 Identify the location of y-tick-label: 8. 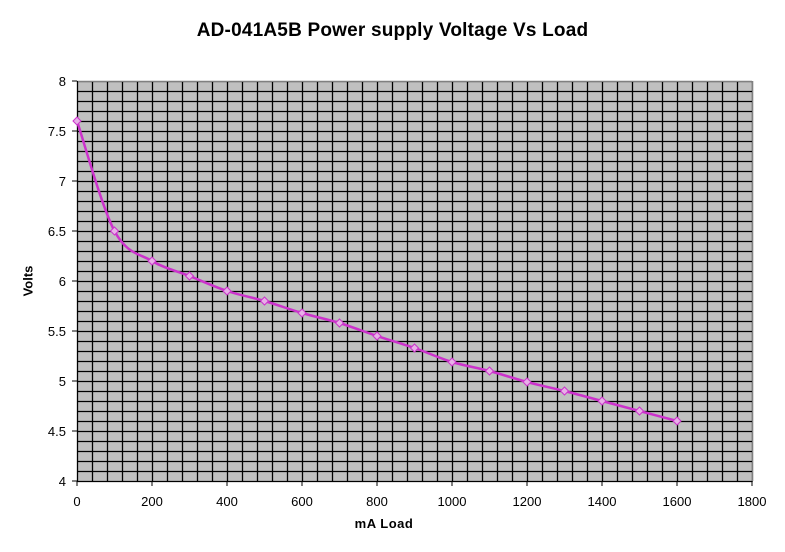
(62, 81).